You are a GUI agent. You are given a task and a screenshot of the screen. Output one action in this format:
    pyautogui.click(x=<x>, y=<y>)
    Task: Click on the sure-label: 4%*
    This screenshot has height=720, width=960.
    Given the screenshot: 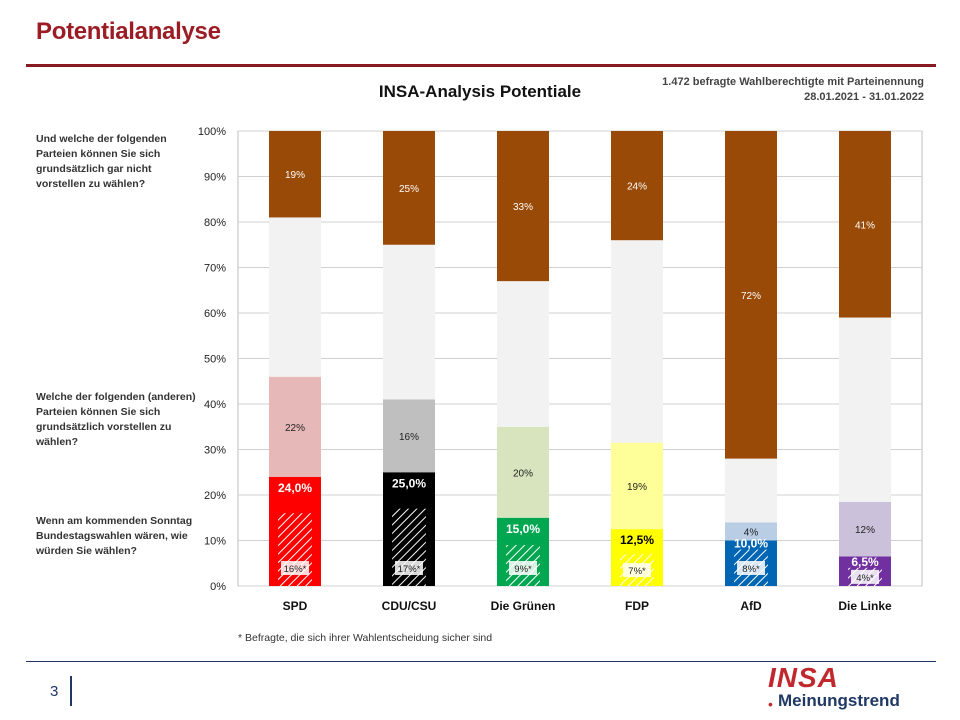 What is the action you would take?
    pyautogui.click(x=865, y=578)
    